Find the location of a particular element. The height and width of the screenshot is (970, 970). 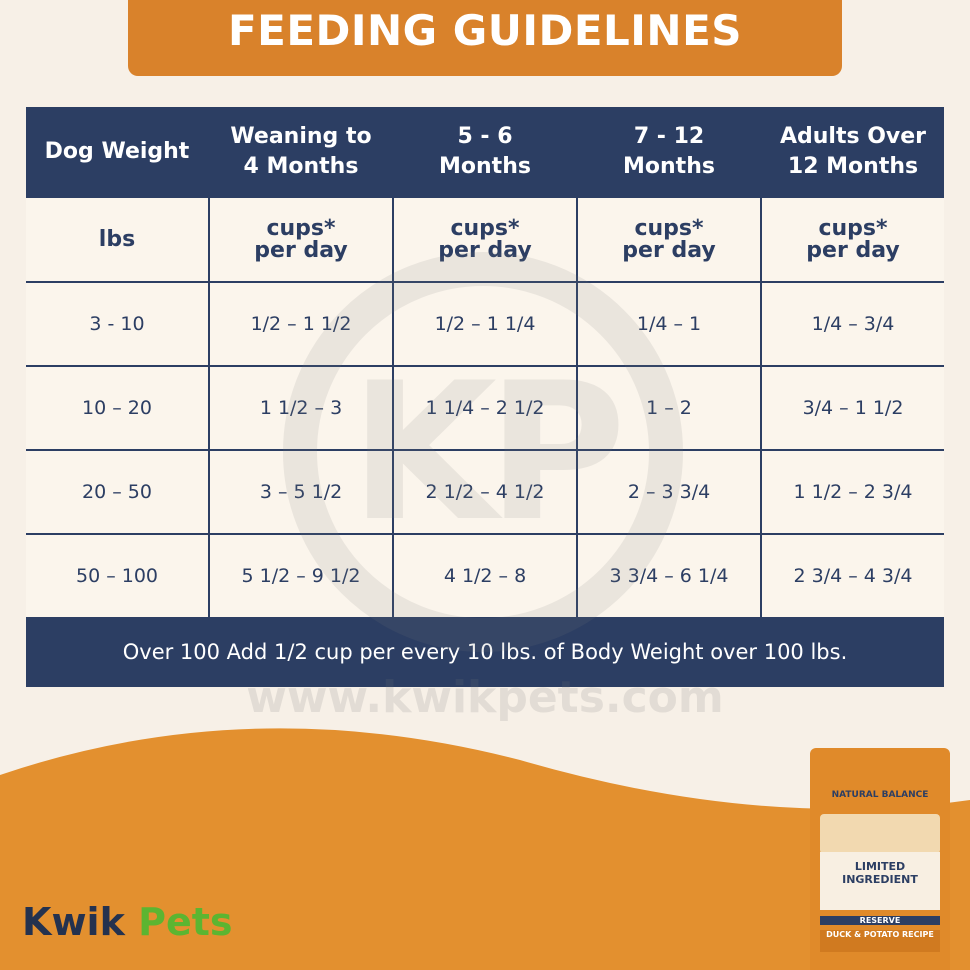

header-text: Adults Over is located at coordinates (853, 136).